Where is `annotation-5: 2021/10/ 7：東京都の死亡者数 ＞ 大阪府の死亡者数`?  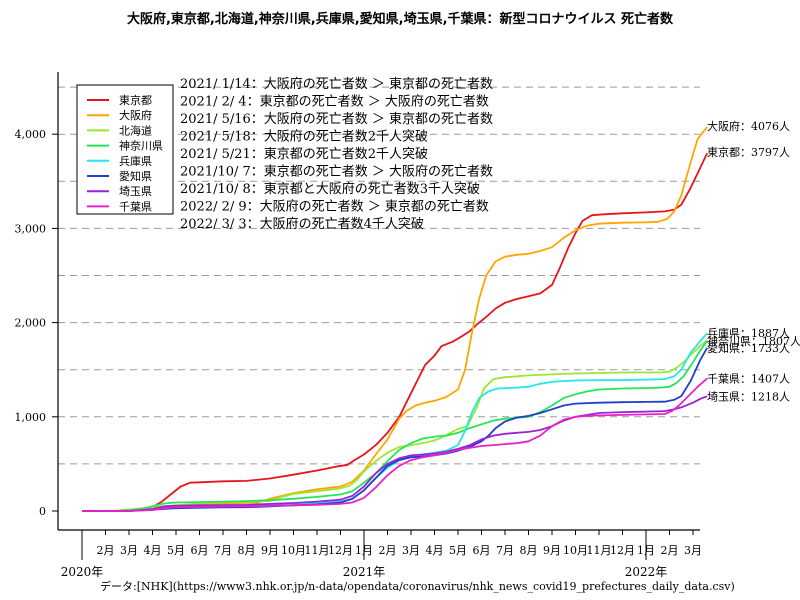
annotation-5: 2021/10/ 7：東京都の死亡者数 ＞ 大阪府の死亡者数 is located at coordinates (336, 172).